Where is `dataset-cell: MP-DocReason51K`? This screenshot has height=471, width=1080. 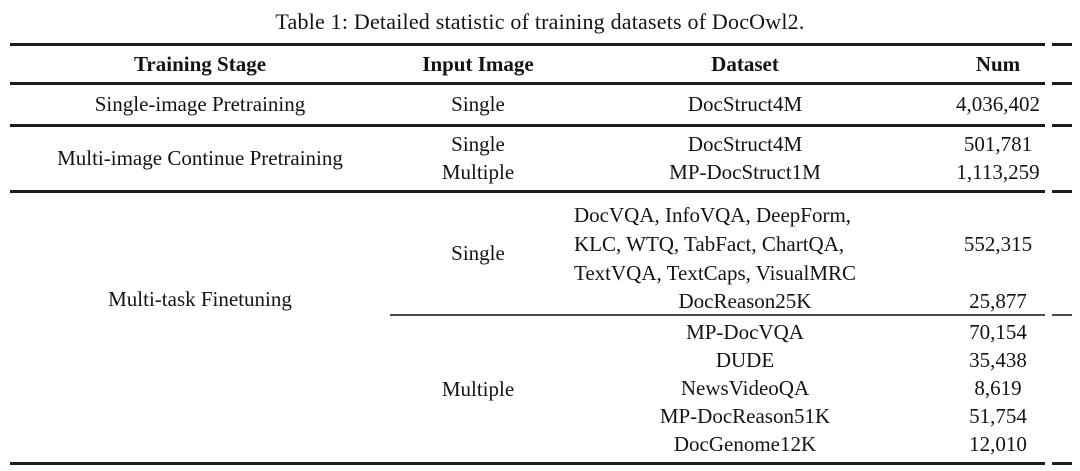
dataset-cell: MP-DocReason51K is located at coordinates (745, 415).